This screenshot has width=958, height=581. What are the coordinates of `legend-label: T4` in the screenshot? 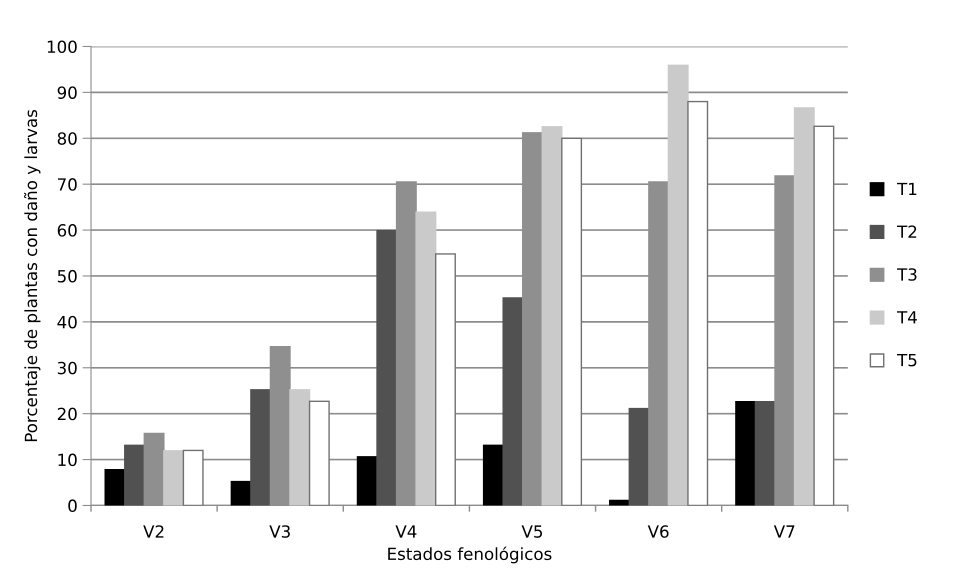 It's located at (907, 317).